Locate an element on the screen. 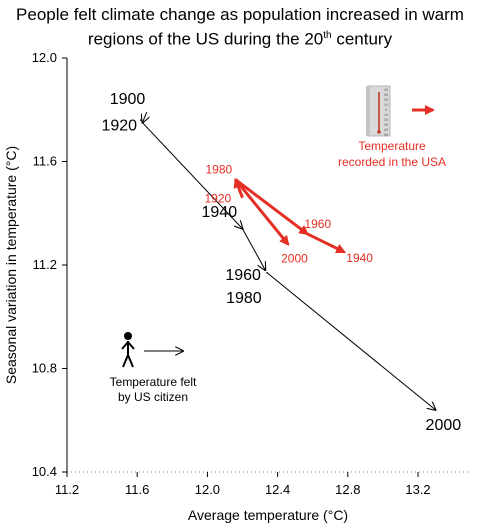 This screenshot has height=527, width=480. y-tick-label: 10.8 is located at coordinates (44, 368).